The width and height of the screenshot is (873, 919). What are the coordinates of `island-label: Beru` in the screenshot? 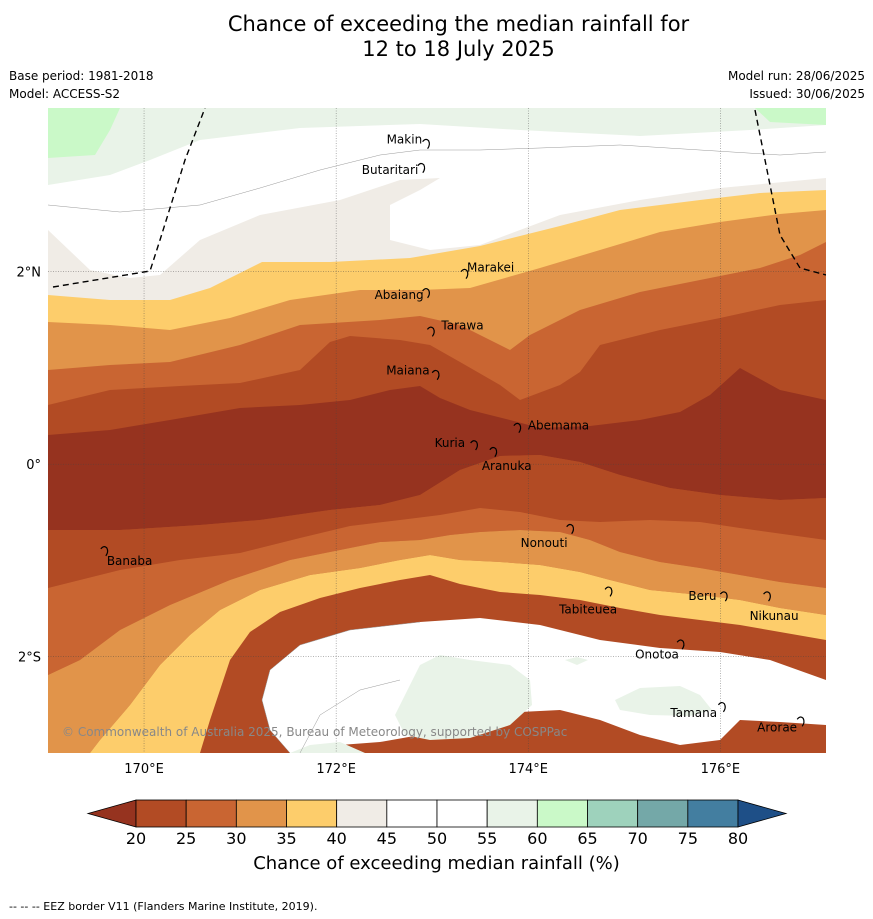 It's located at (702, 596).